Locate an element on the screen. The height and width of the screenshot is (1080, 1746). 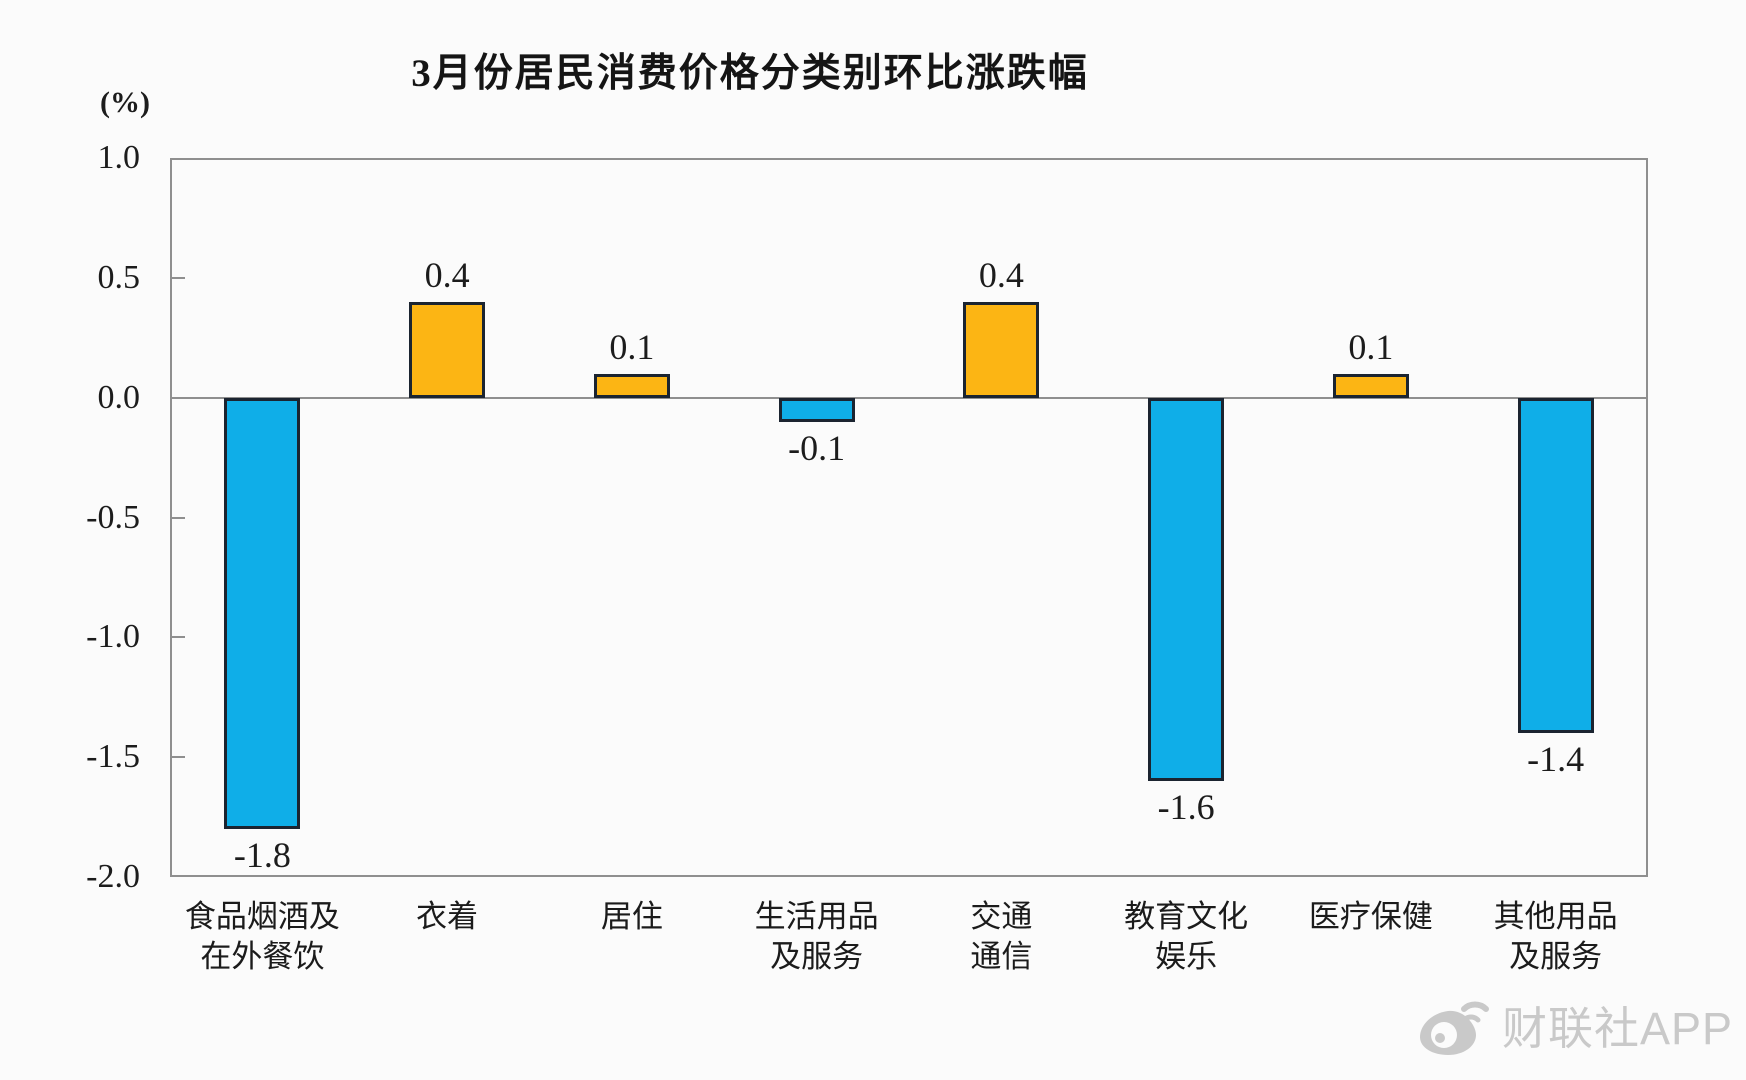
x-axis-category-label: 居住 is located at coordinates (632, 917).